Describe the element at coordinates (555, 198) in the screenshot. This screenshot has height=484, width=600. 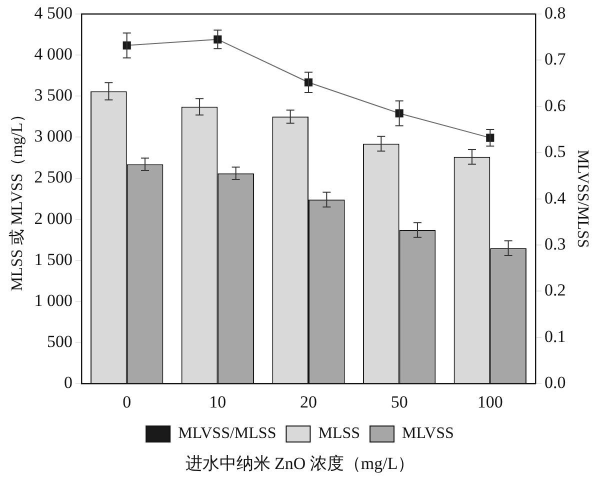
I see `y2-tick-label: 0.4` at that location.